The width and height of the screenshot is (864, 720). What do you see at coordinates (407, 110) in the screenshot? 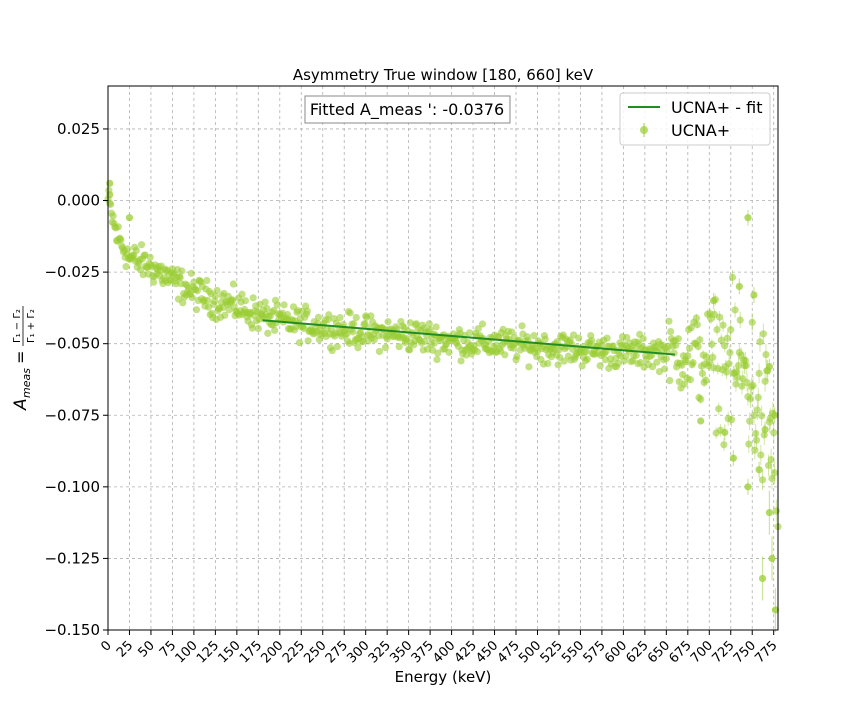
I see `annotation-text: Fitted A_meas ': -0.0376` at bounding box center [407, 110].